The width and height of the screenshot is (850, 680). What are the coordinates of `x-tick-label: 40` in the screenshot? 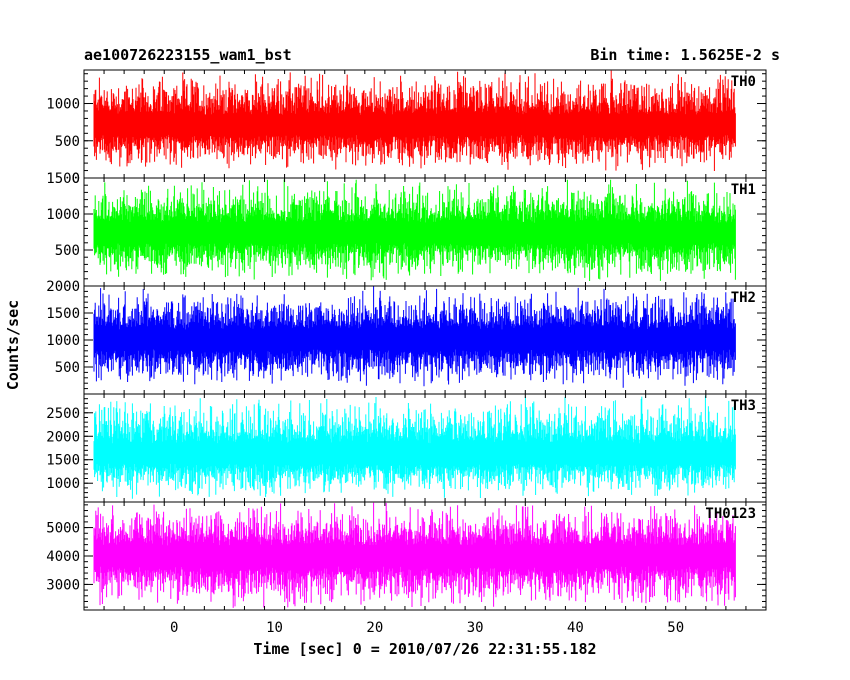 It's located at (575, 628).